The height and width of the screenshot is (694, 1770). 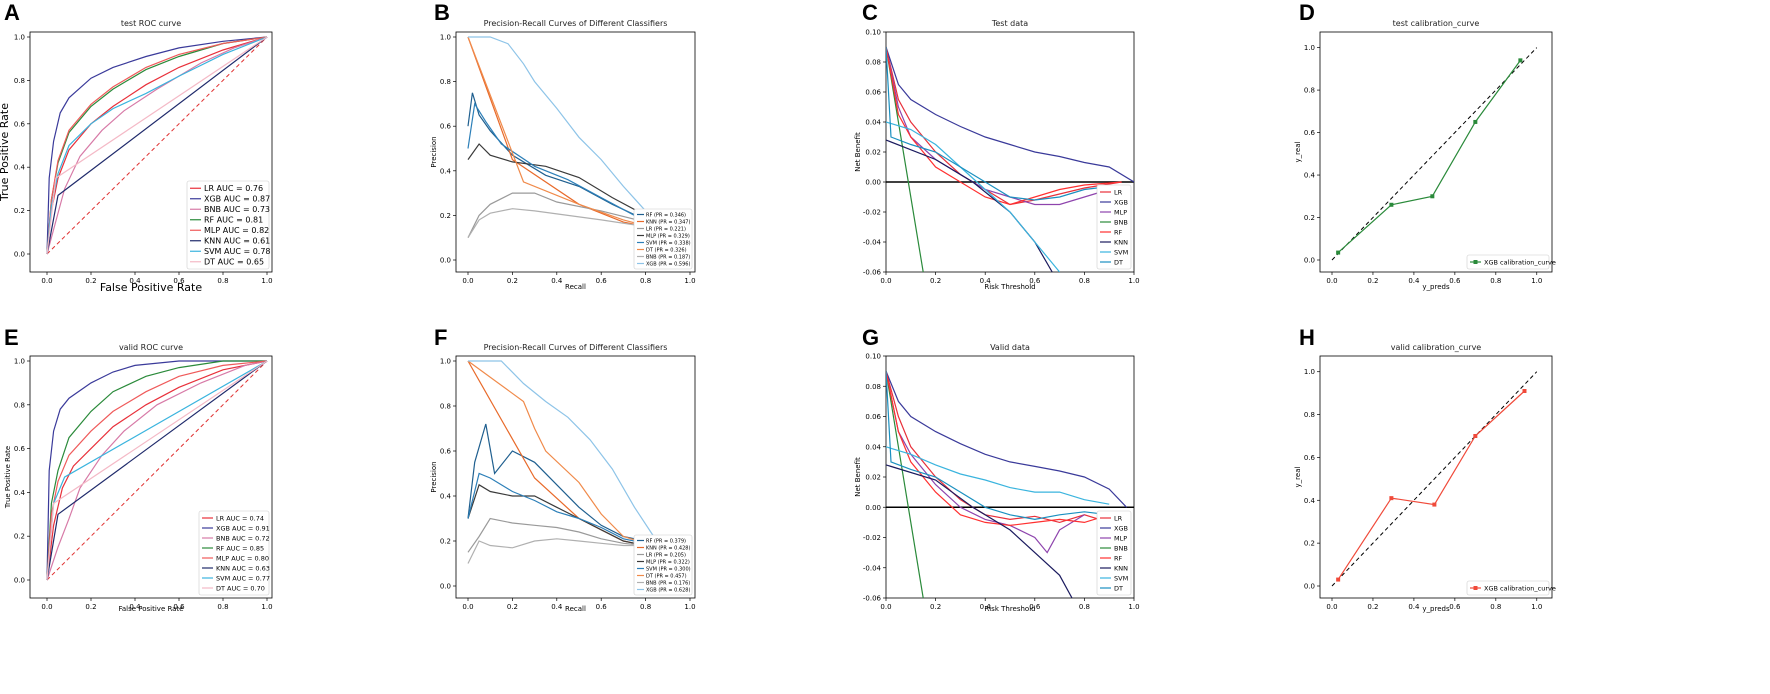 I want to click on legend-label: MLP AUC = 0.82, so click(x=236, y=230).